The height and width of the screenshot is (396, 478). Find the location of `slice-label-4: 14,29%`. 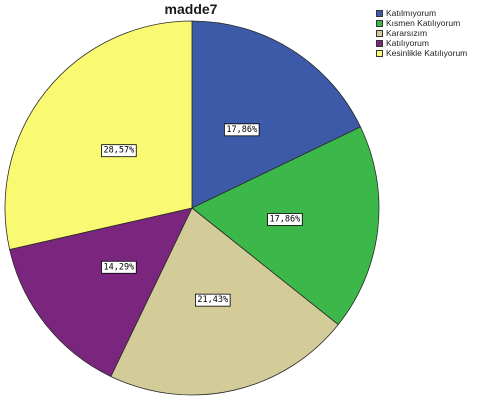

slice-label-4: 14,29% is located at coordinates (119, 267).